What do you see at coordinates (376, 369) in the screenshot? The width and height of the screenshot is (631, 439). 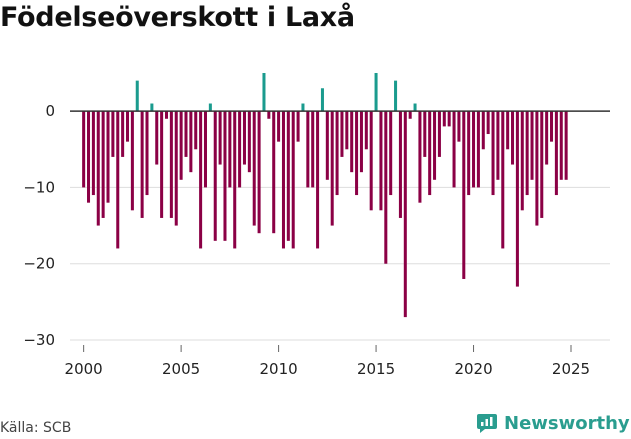 I see `x-tick-label: 2015` at bounding box center [376, 369].